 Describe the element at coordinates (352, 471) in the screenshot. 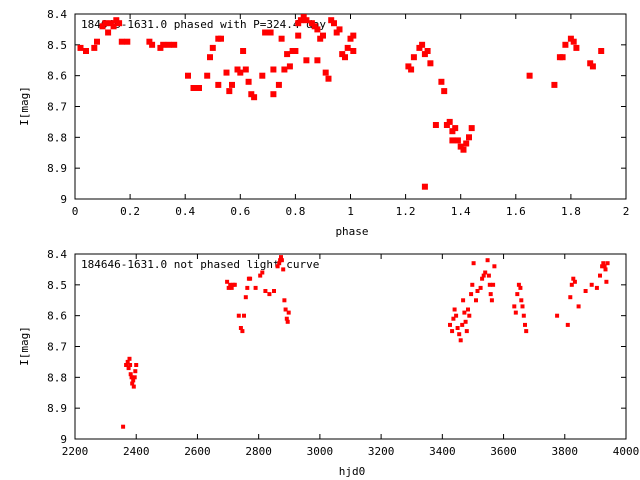

I see `unphased-x-axis-label: hjd0` at that location.